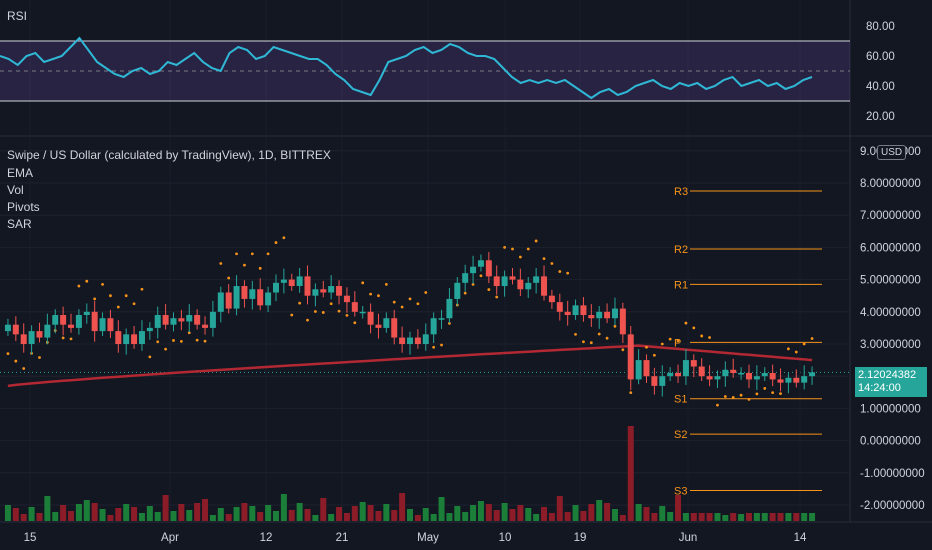  I want to click on pivot-levels: R3 R2 R1 P S1 S2 S3, so click(748, 342).